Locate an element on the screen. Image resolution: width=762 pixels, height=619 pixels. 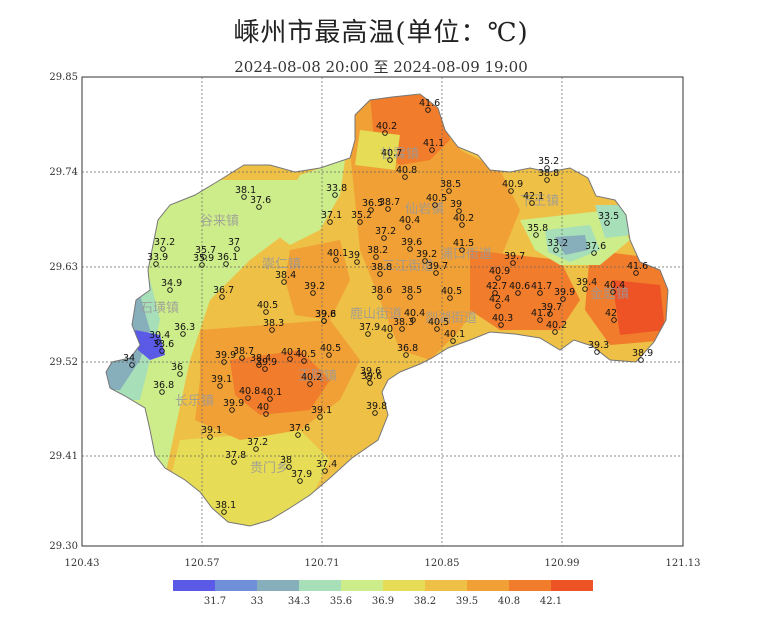
x-tick-label: 120.99 is located at coordinates (562, 563).